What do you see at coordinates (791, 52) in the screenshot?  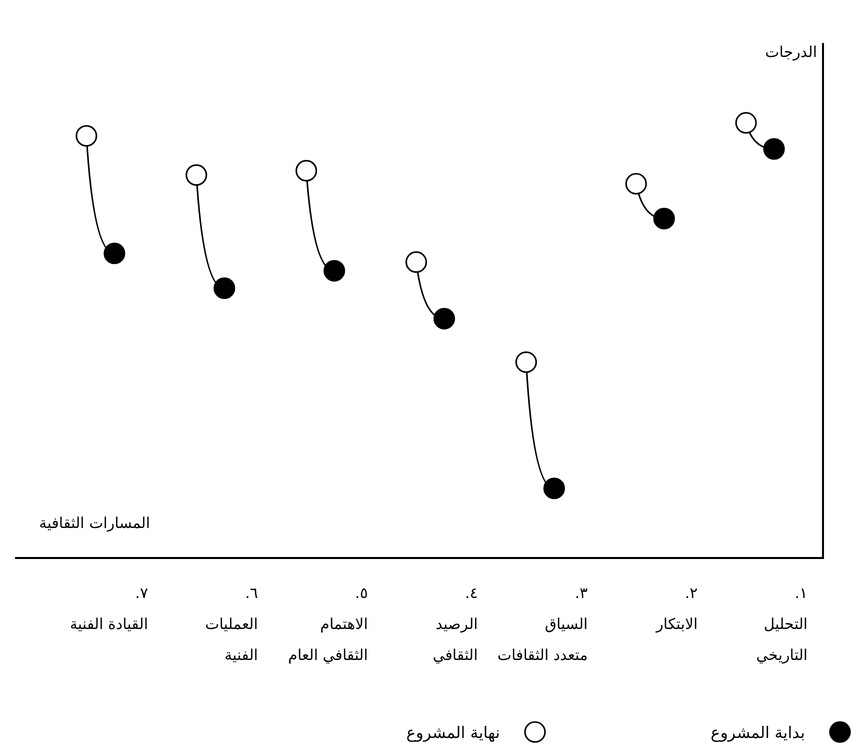 I see `y-axis-title: الدرجات` at bounding box center [791, 52].